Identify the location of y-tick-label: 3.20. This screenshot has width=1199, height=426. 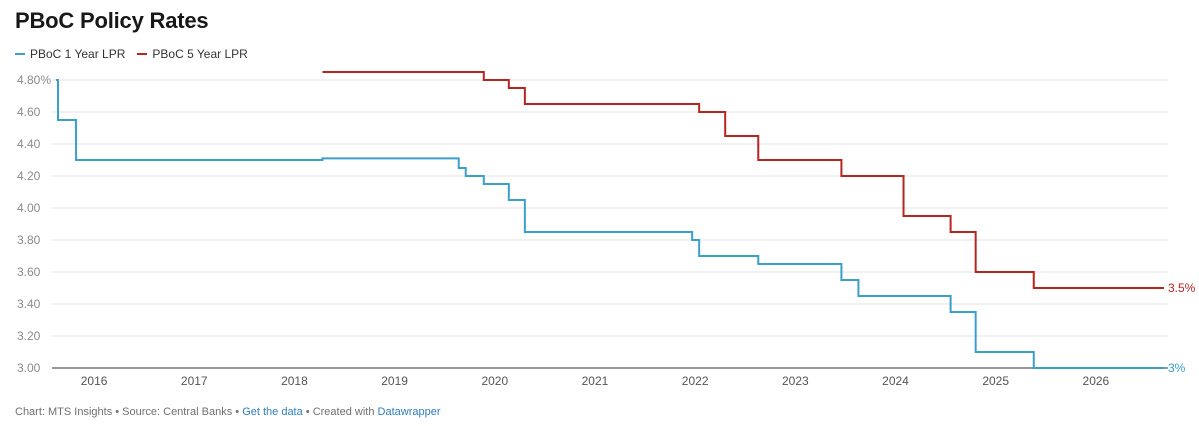
(29, 336).